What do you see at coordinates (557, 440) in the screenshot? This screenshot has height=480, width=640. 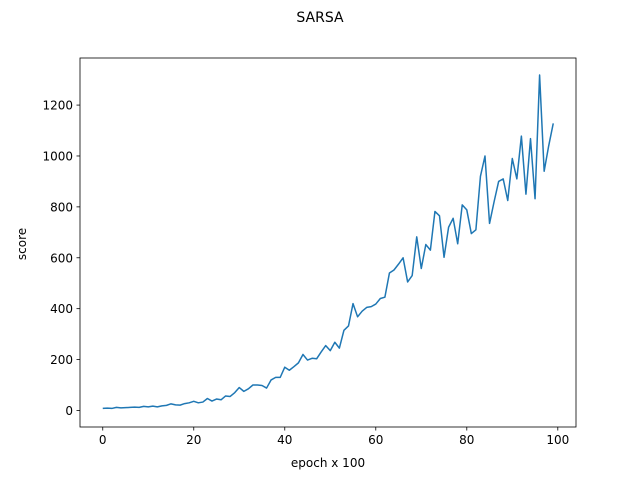 I see `x-tick-label: 100` at bounding box center [557, 440].